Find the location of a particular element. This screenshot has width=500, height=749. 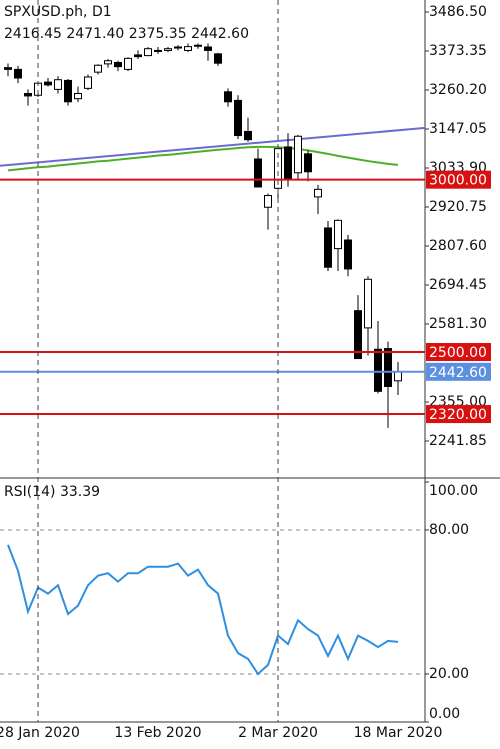

rsi-last: 33.39 is located at coordinates (80, 492).